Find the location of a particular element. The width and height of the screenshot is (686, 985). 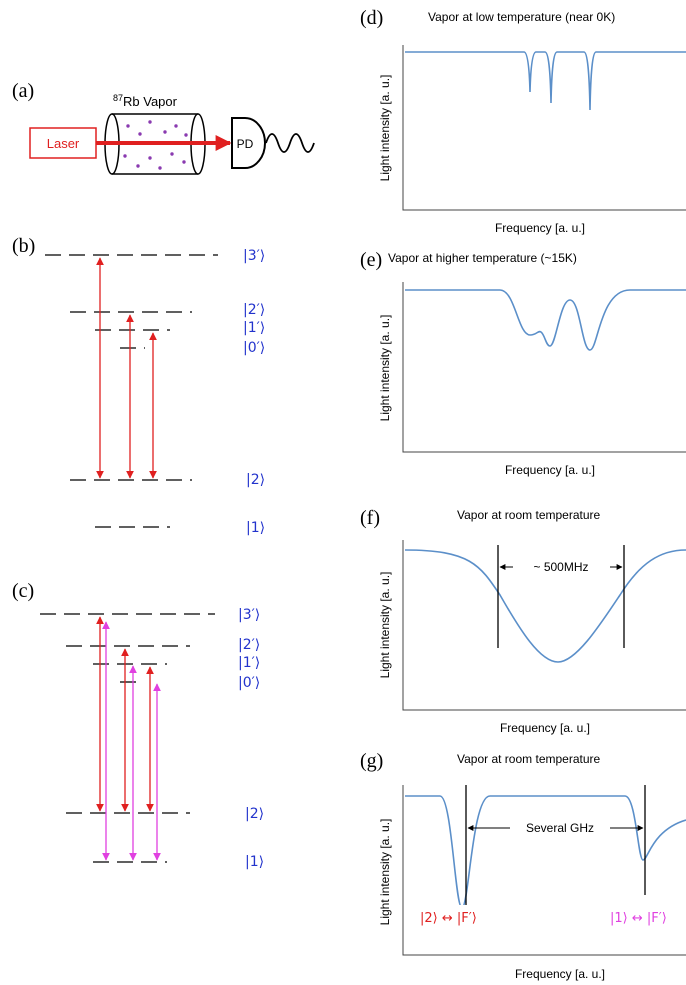

panel-label: (e) is located at coordinates (371, 260).